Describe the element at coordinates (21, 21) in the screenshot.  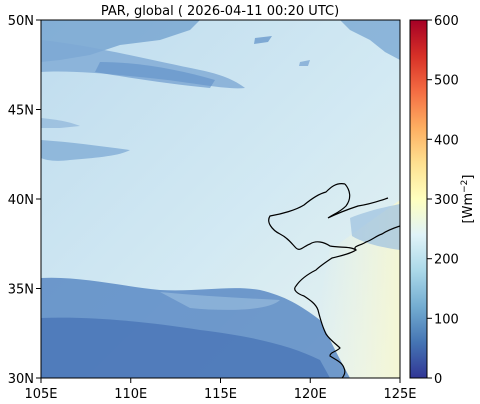
I see `y-tick-label: 50N` at that location.